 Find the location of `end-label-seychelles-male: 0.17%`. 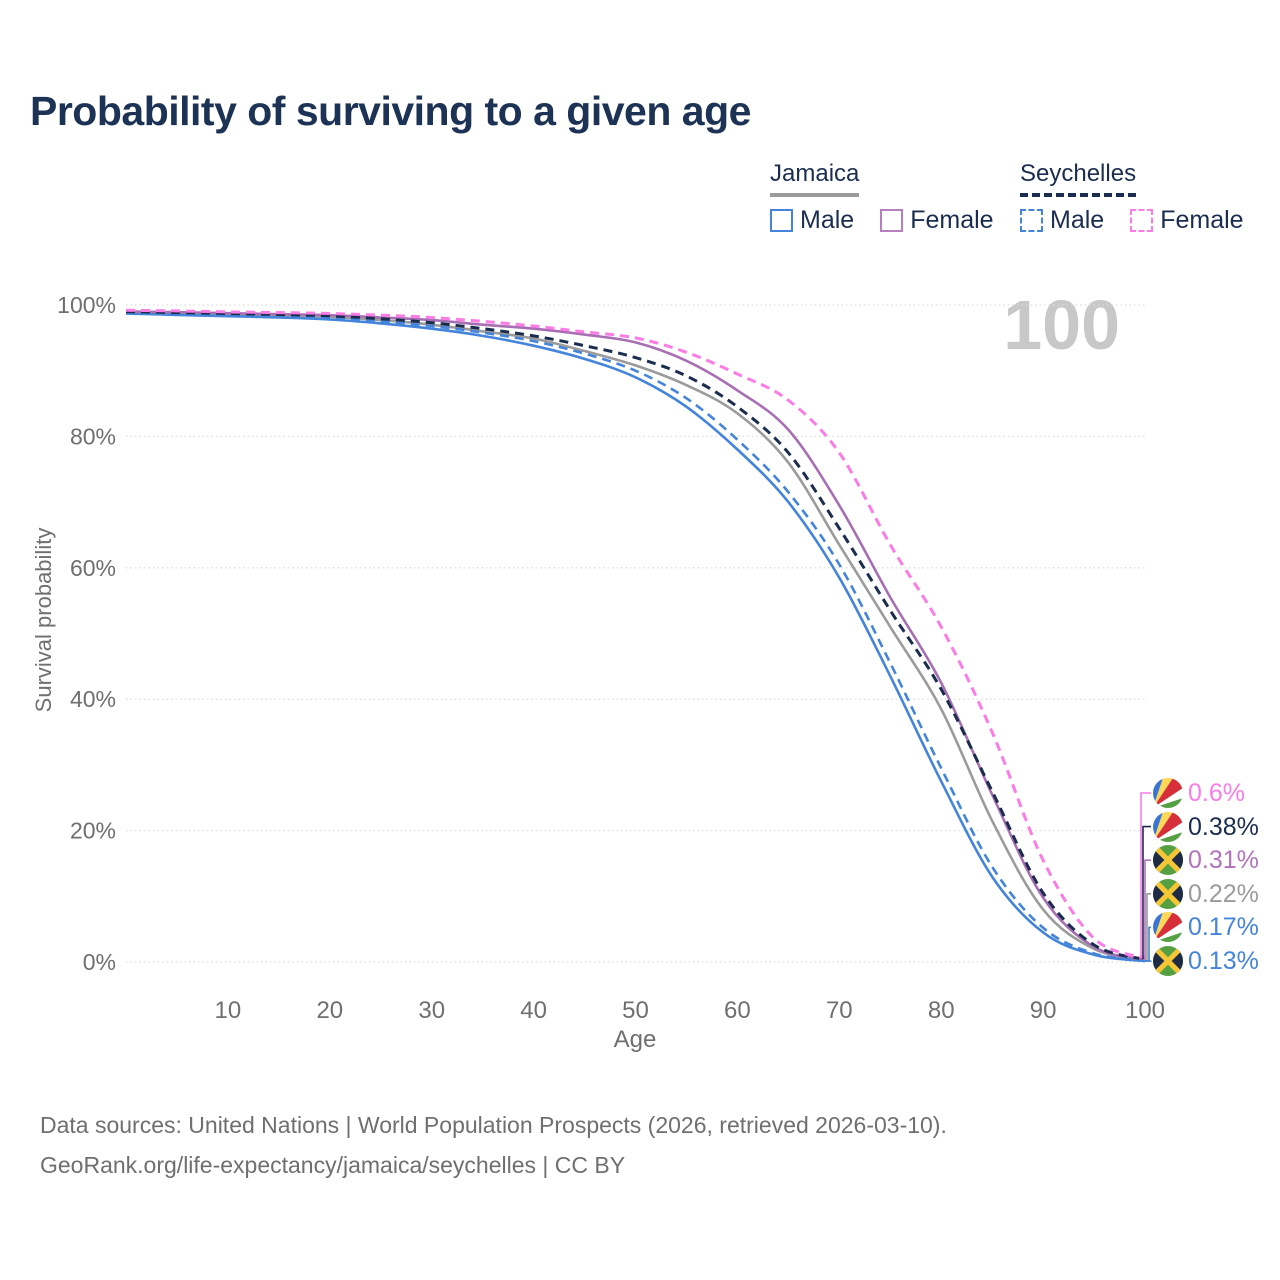

end-label-seychelles-male: 0.17% is located at coordinates (1206, 927).